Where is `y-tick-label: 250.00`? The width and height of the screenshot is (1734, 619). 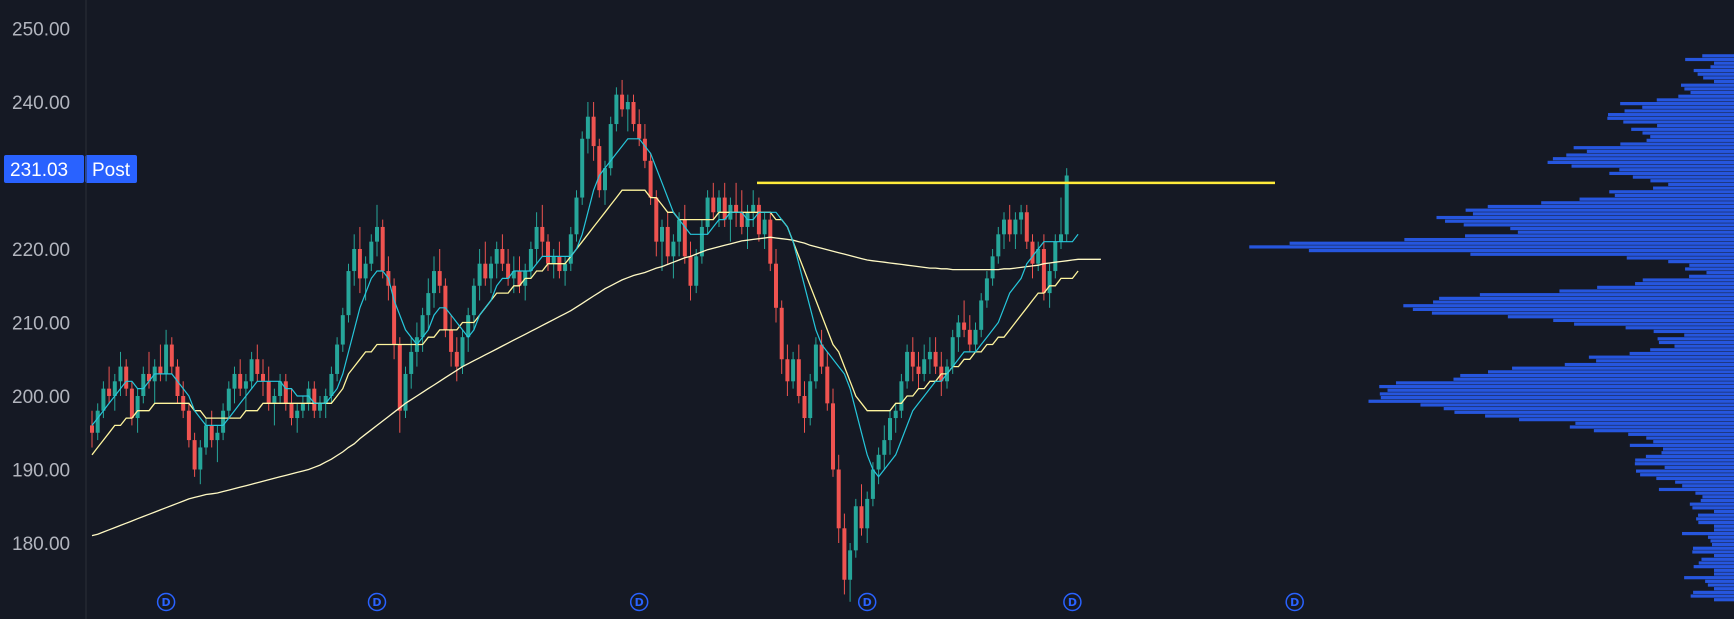
y-tick-label: 250.00 is located at coordinates (41, 30).